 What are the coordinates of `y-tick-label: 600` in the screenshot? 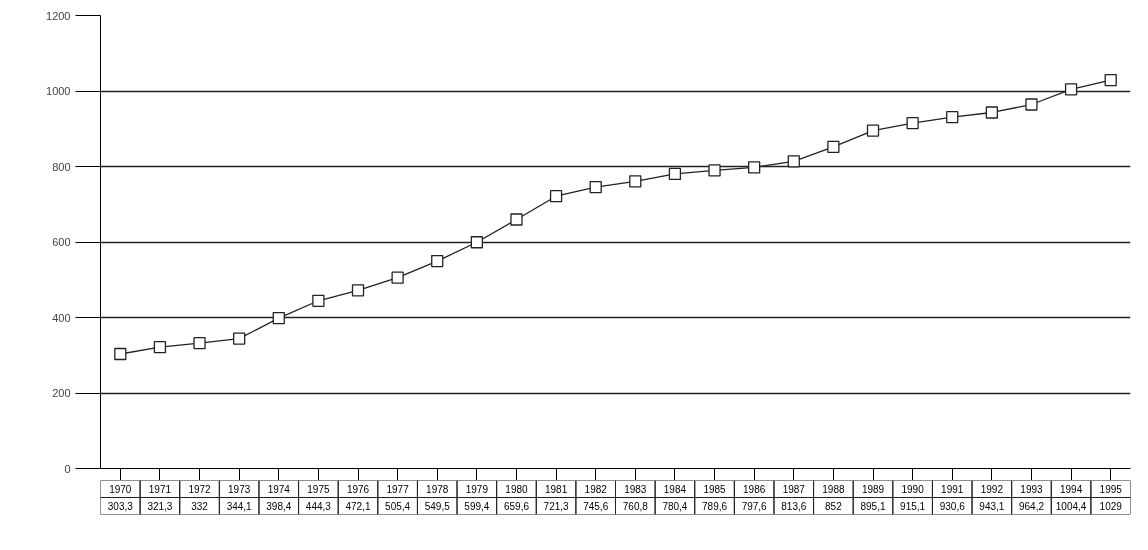 It's located at (61, 242).